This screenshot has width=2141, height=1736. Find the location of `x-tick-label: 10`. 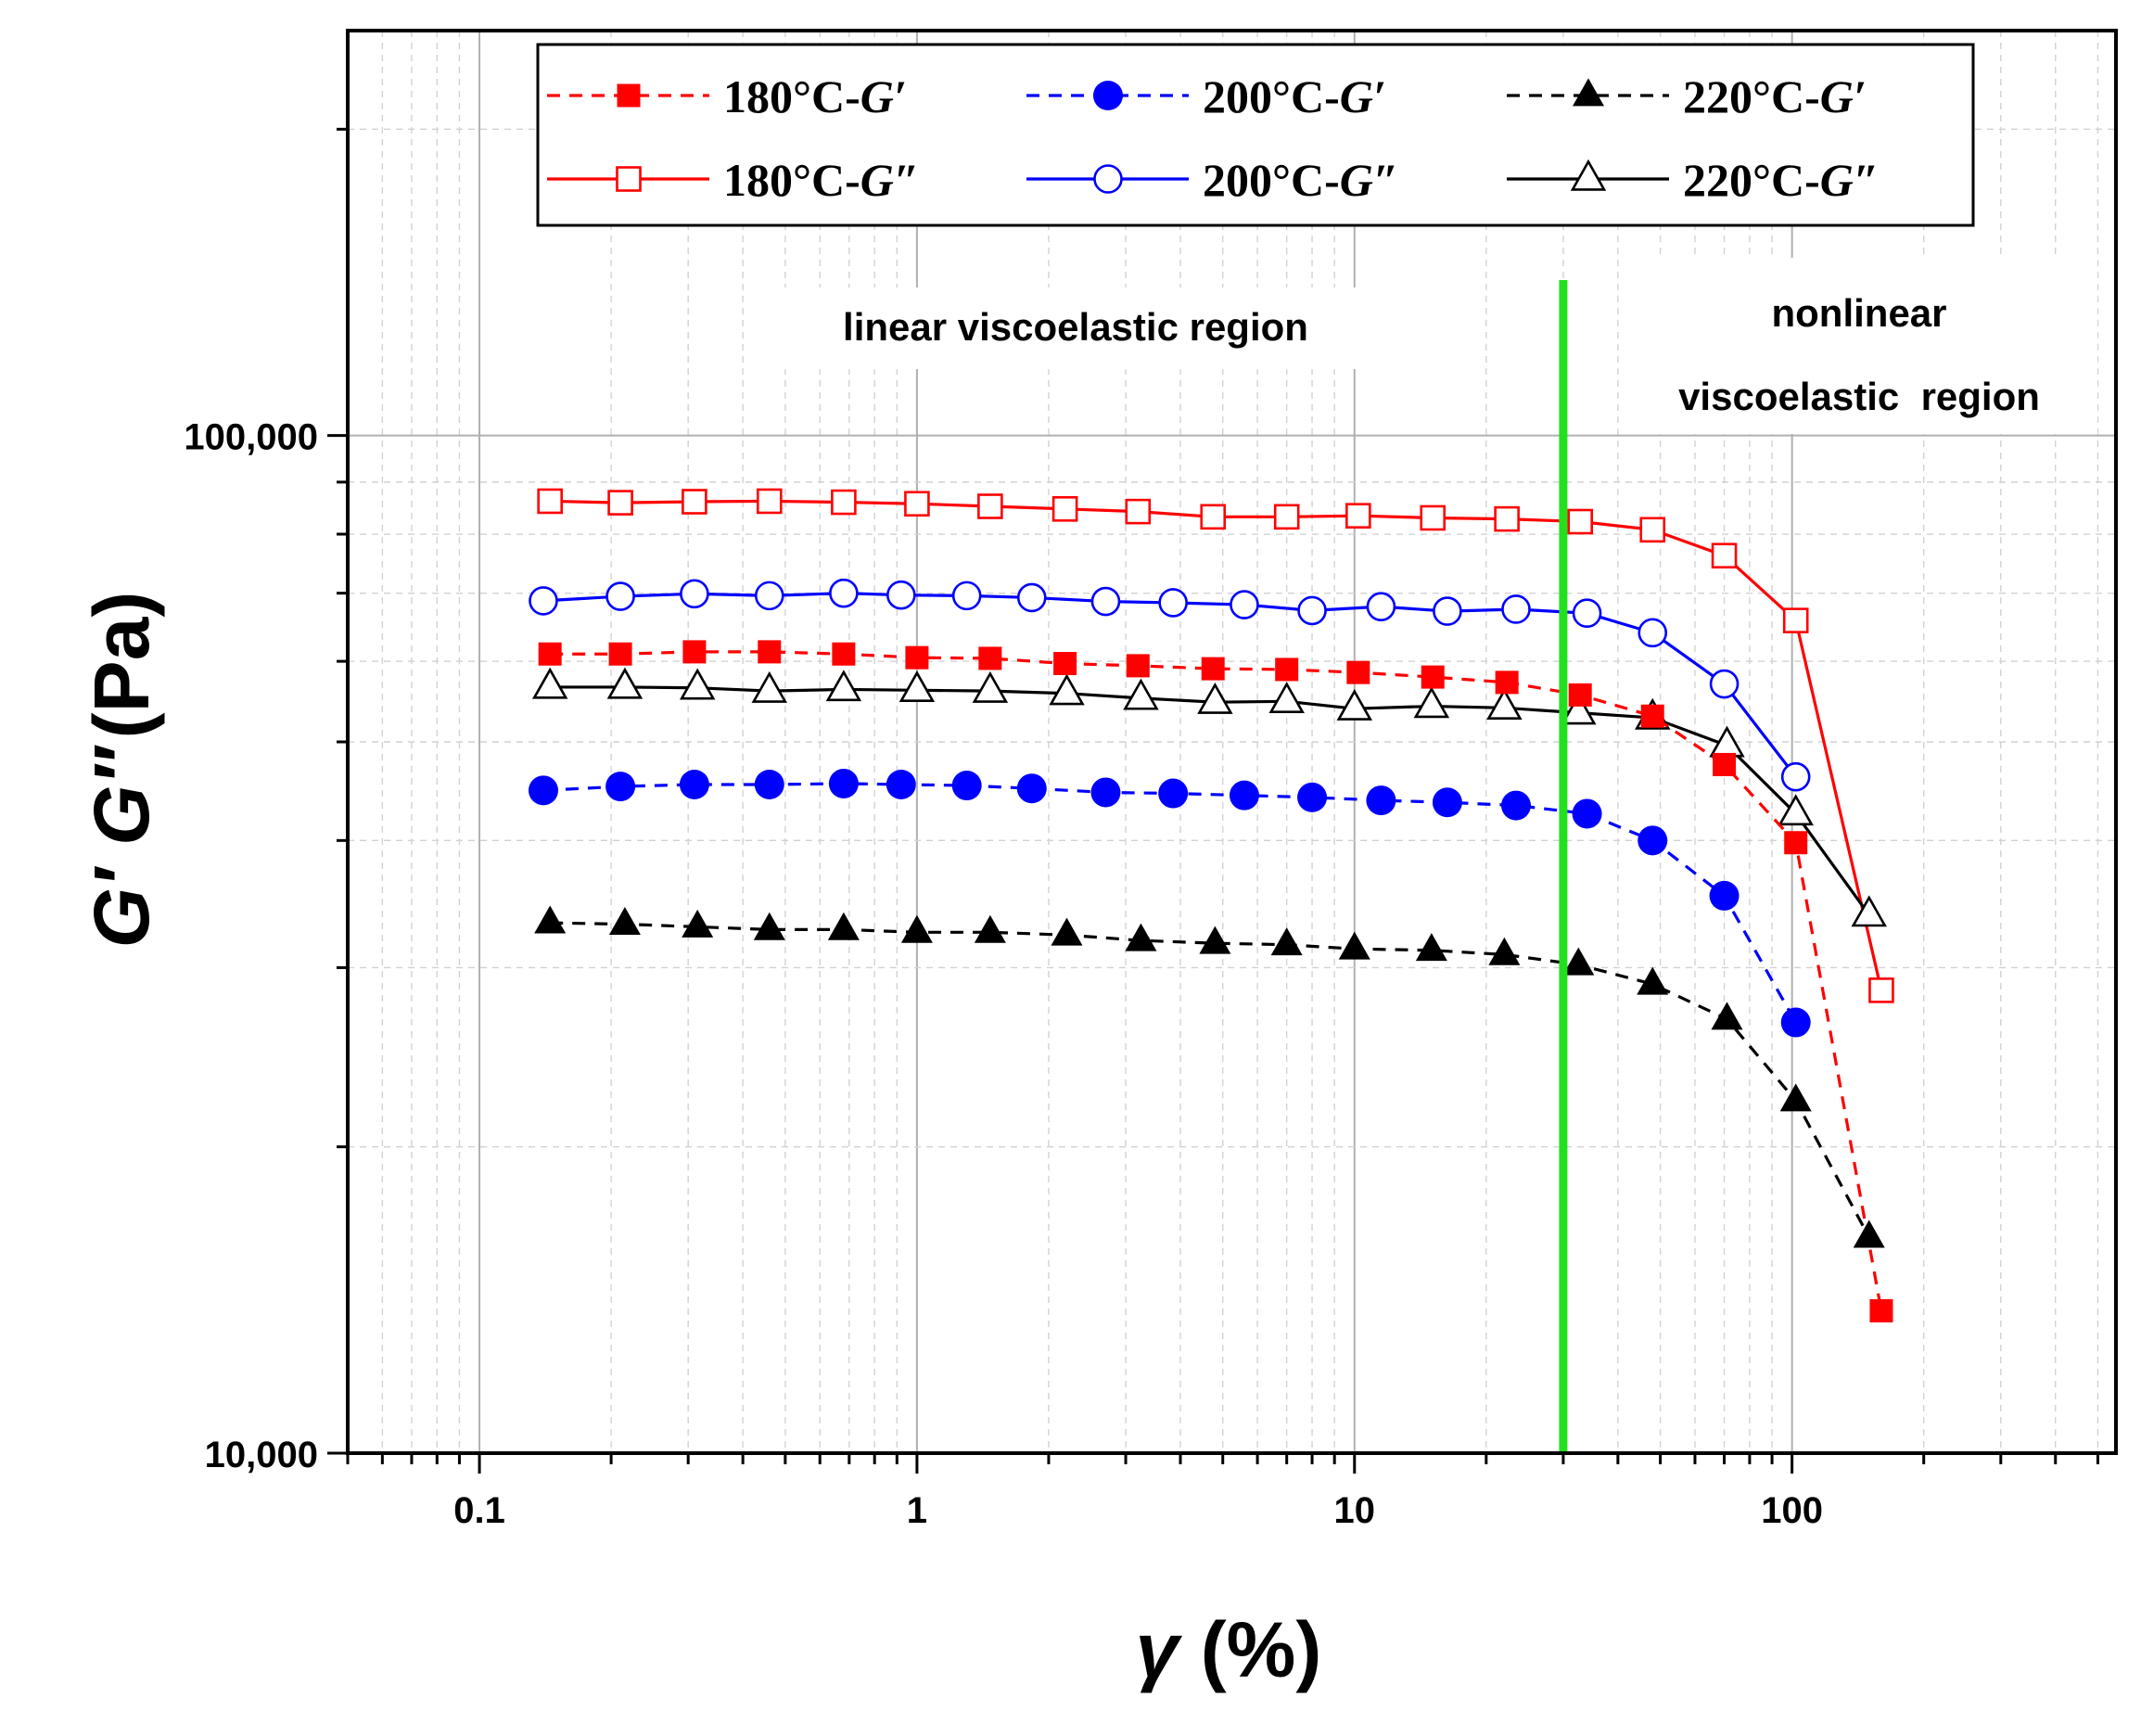

x-tick-label: 10 is located at coordinates (1355, 1510).